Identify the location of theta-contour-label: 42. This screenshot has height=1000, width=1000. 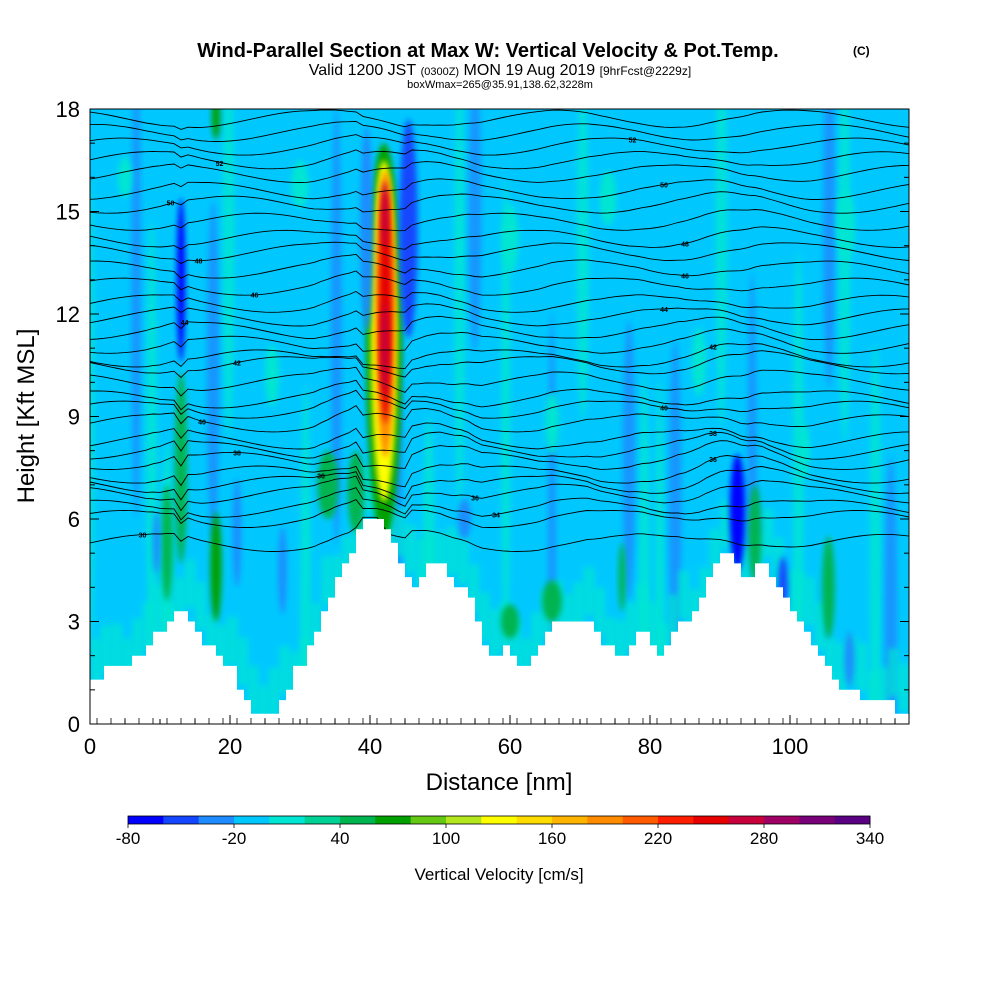
(237, 364).